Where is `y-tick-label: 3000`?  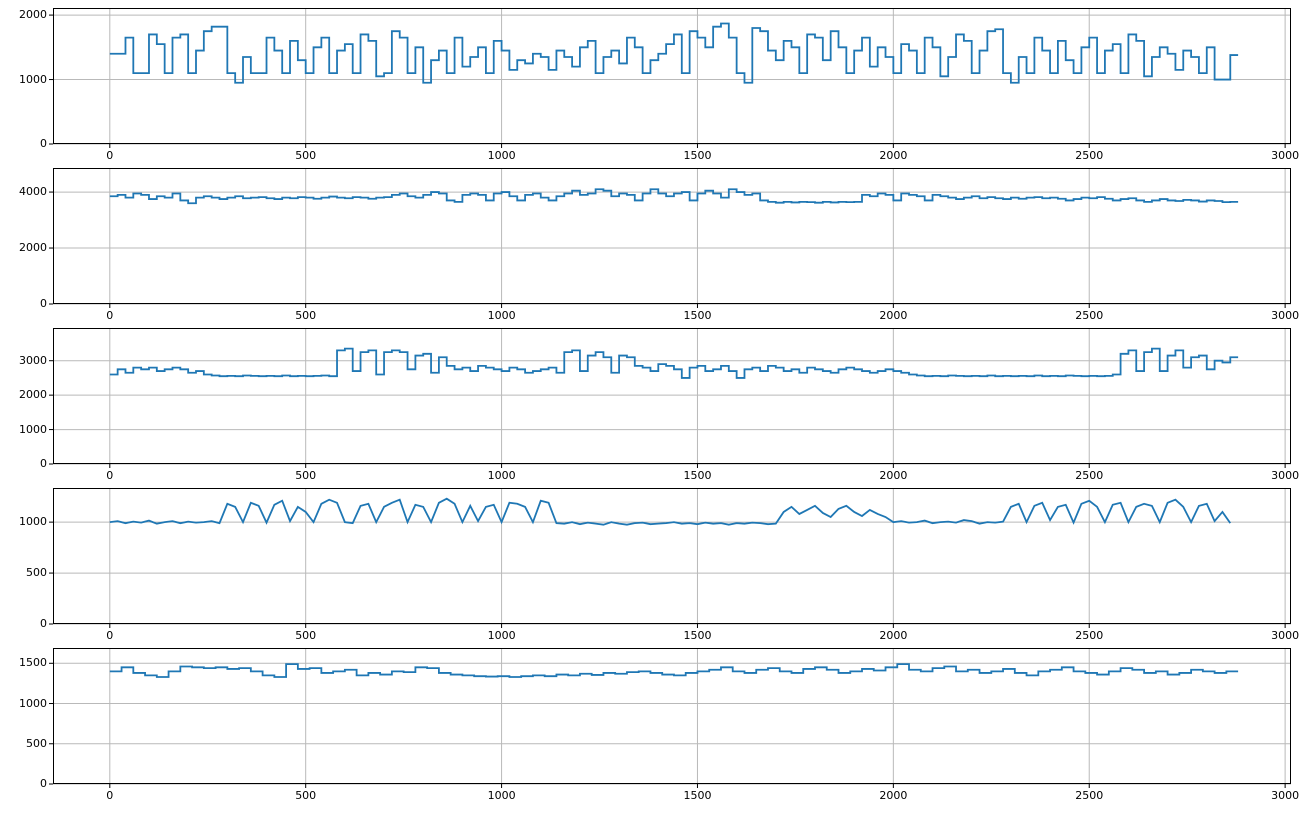
y-tick-label: 3000 is located at coordinates (33, 360).